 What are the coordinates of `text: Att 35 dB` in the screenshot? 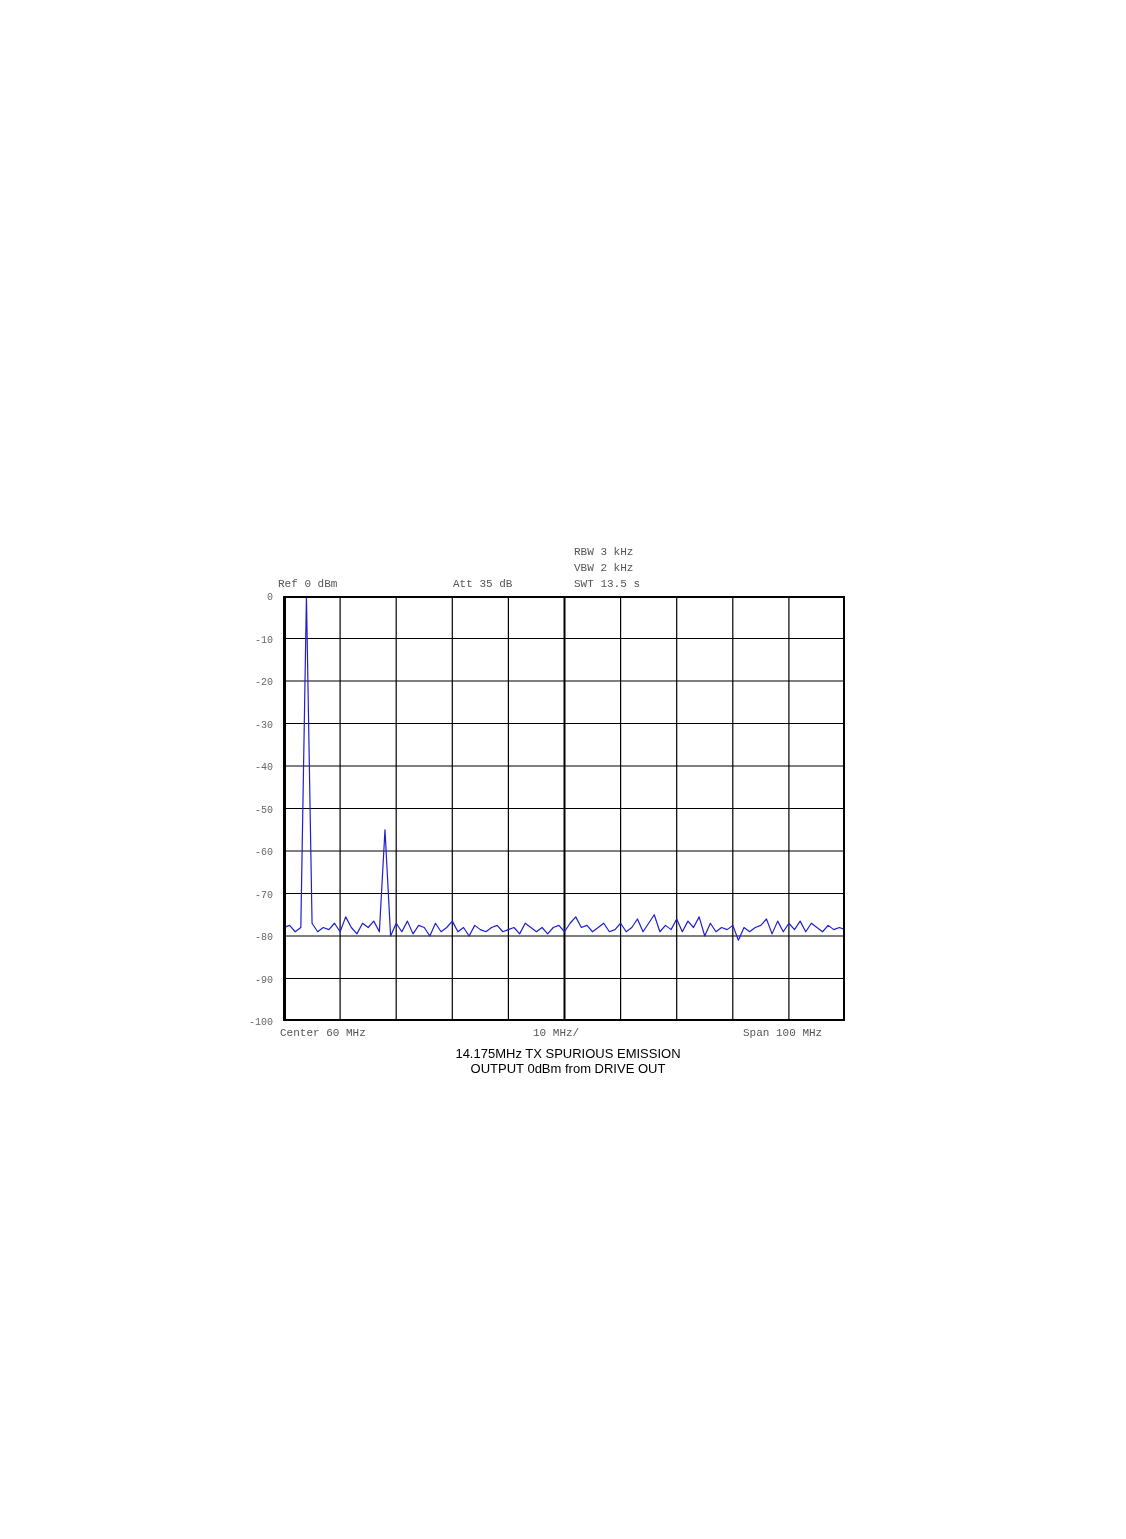 It's located at (483, 584).